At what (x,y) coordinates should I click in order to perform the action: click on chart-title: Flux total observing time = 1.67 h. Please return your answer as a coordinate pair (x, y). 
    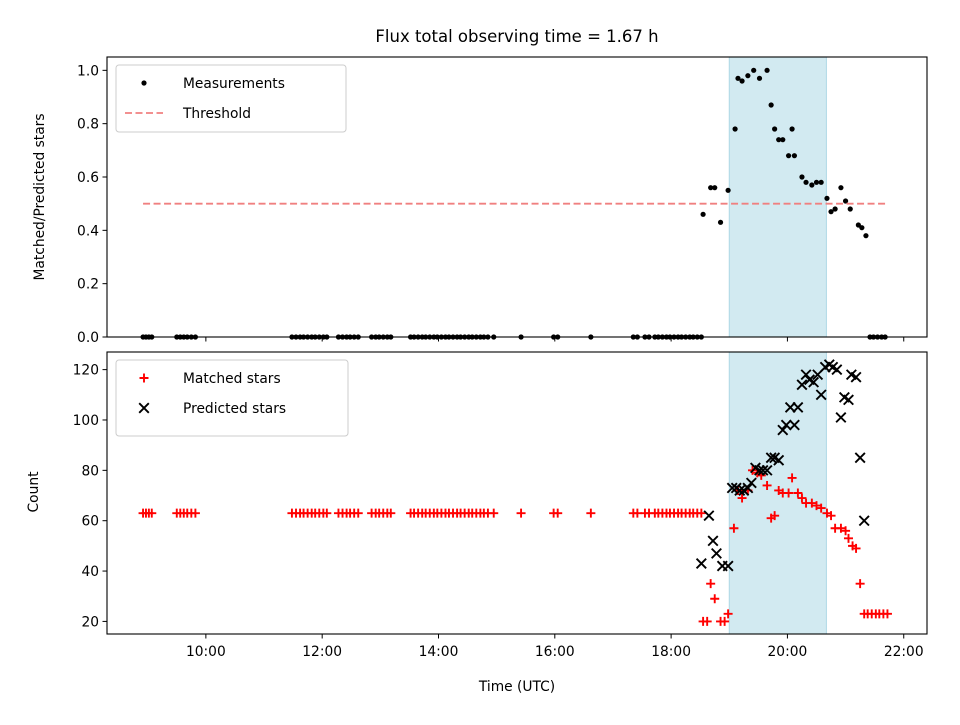
    Looking at the image, I should click on (516, 36).